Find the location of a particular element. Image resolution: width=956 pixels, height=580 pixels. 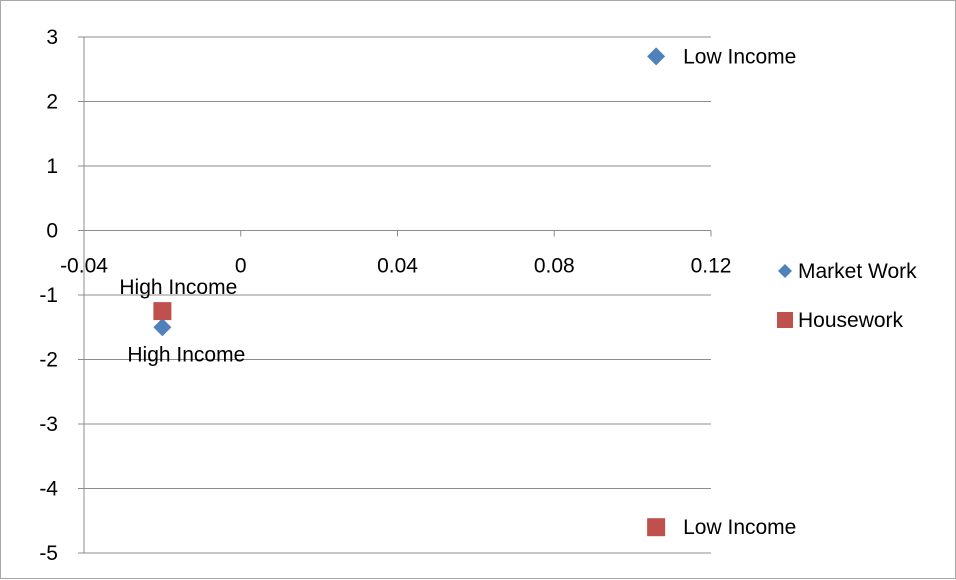

y-tick-label: 2 is located at coordinates (52, 102).